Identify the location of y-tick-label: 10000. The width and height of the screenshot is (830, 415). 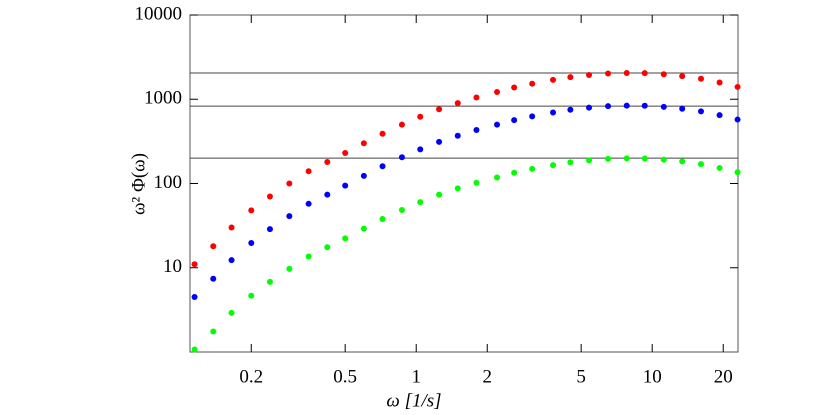
(159, 13).